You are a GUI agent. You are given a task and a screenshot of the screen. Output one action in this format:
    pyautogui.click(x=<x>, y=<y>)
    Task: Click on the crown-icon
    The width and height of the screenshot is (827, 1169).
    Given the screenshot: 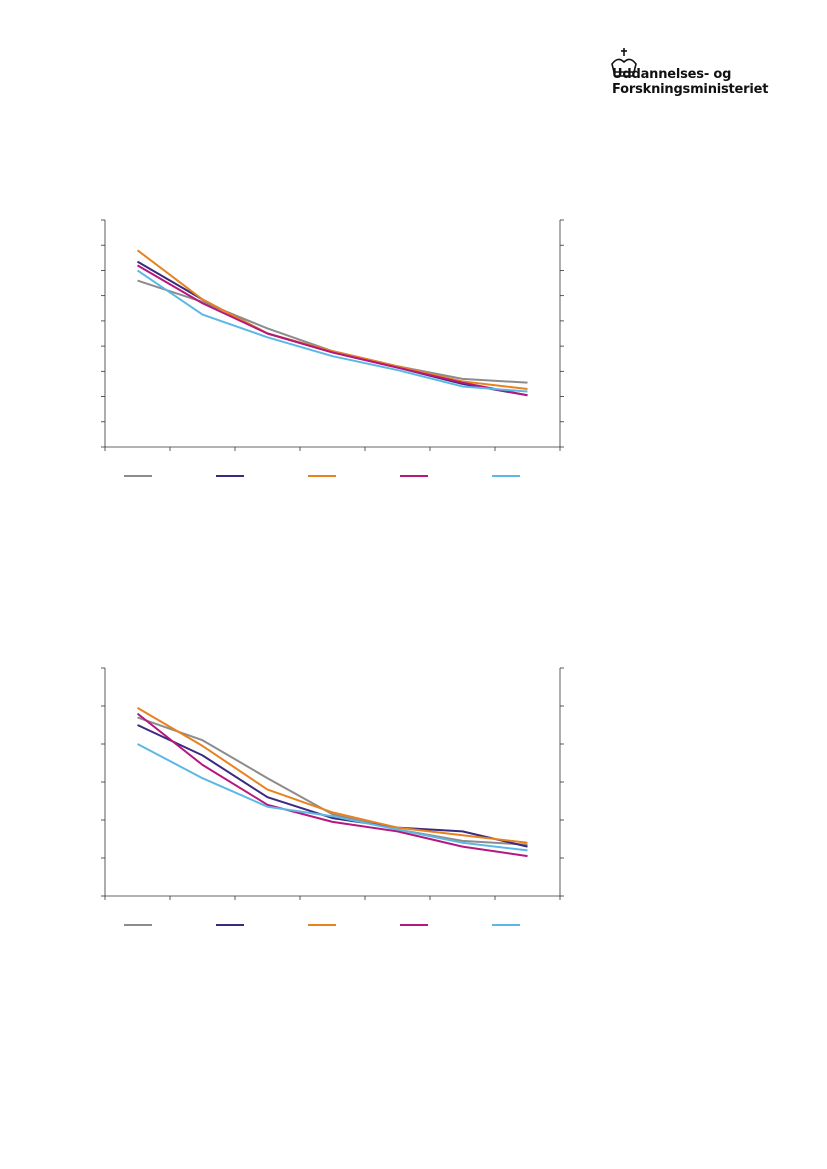 What is the action you would take?
    pyautogui.click(x=624, y=62)
    